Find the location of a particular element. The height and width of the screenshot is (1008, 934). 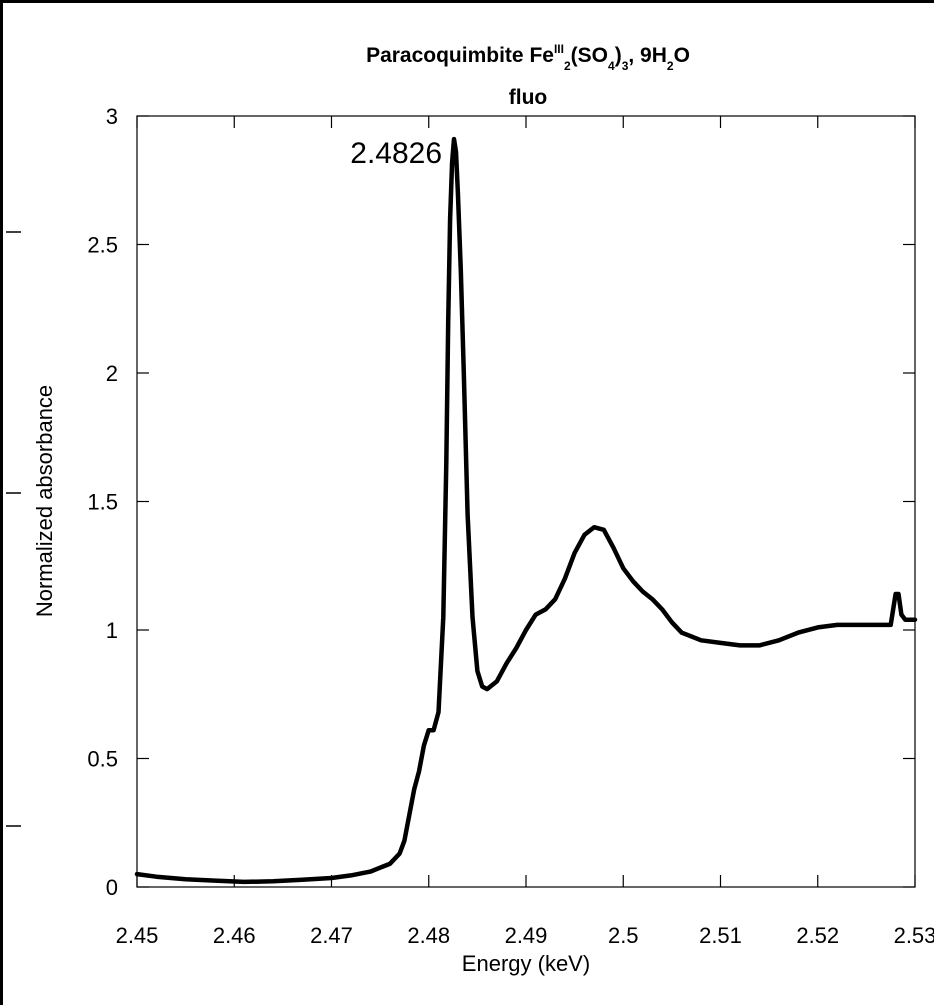

y-tick-label: 3 is located at coordinates (112, 116).